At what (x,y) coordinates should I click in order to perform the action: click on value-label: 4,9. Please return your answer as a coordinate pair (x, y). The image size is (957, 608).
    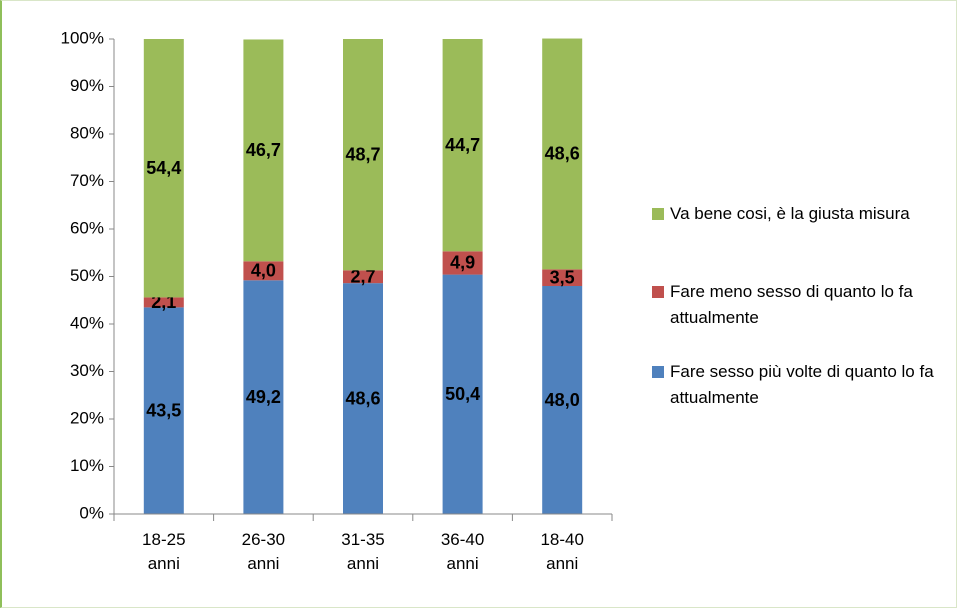
    Looking at the image, I should click on (462, 263).